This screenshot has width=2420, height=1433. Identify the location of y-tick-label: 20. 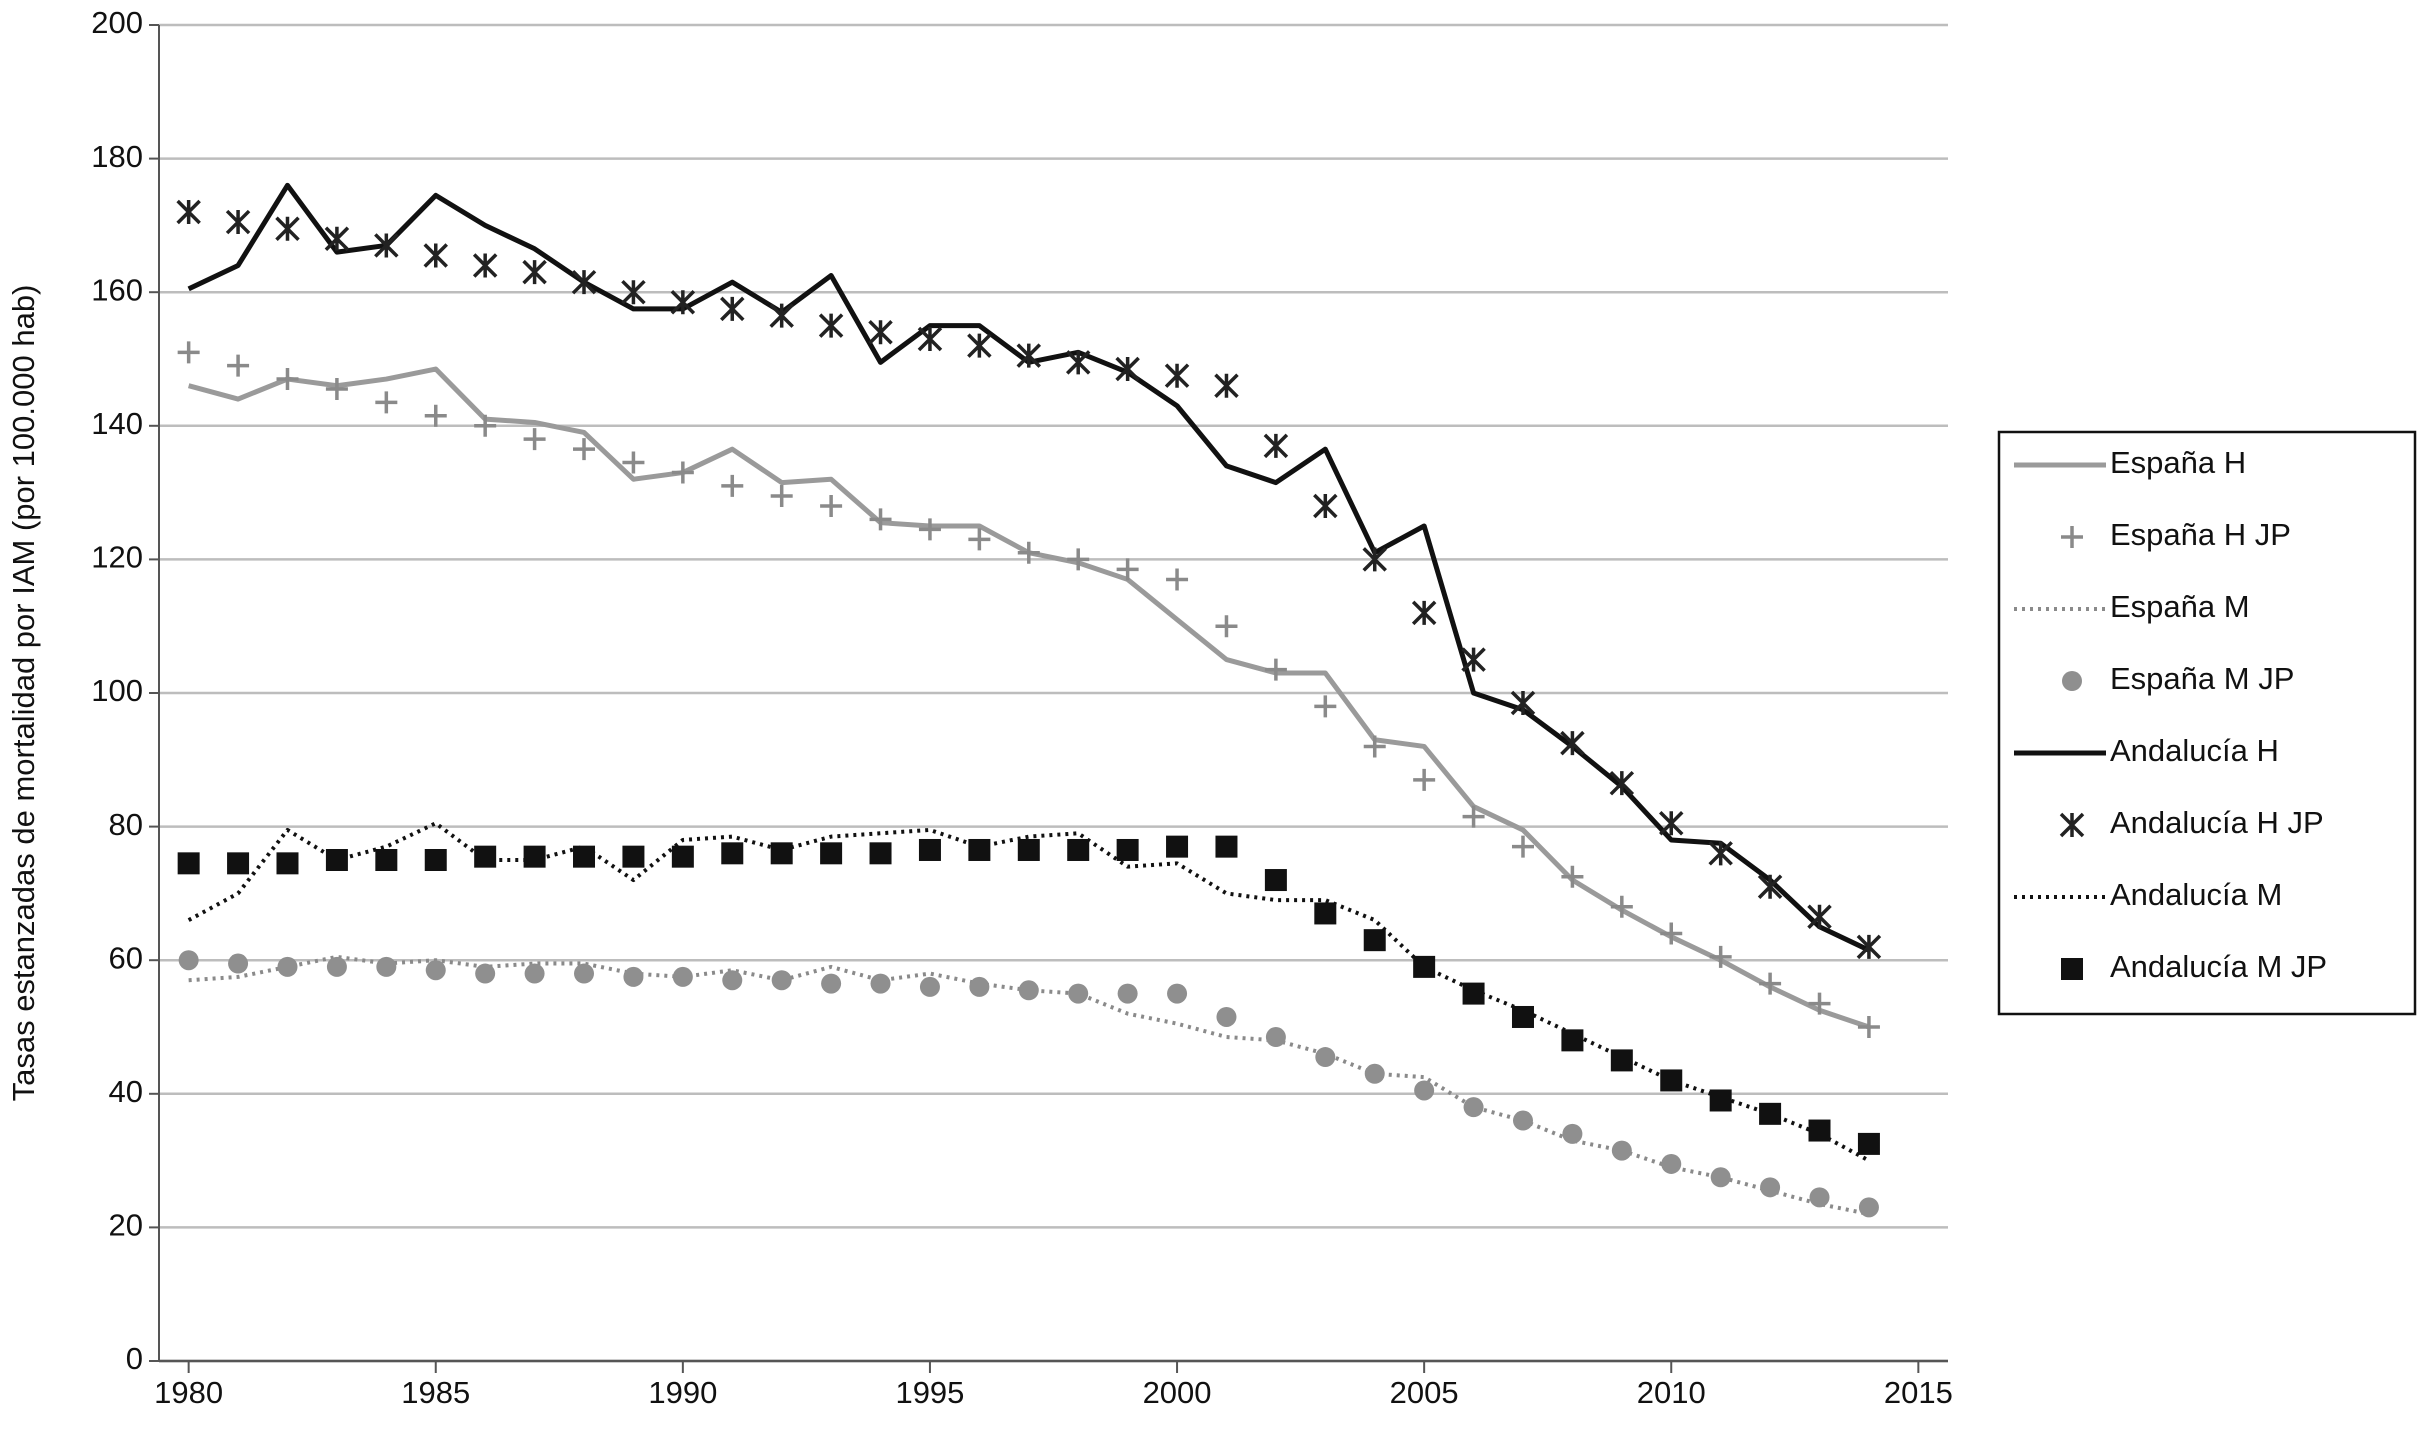
(126, 1225).